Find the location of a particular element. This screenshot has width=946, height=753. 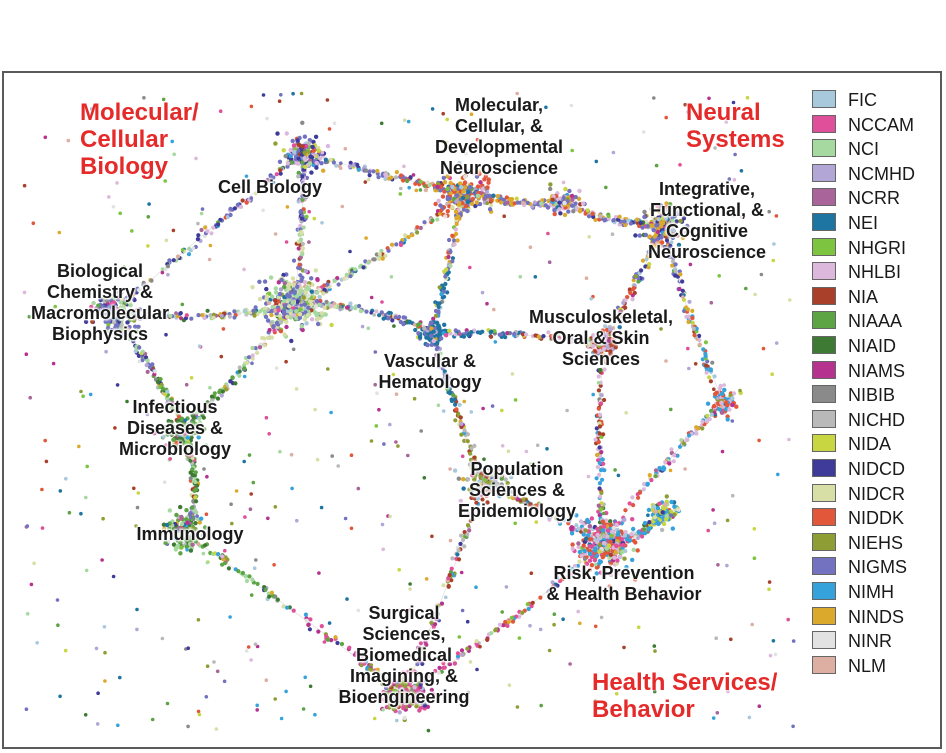

cluster-population-sciences: Population Sciences & Epidemiology is located at coordinates (516, 490).